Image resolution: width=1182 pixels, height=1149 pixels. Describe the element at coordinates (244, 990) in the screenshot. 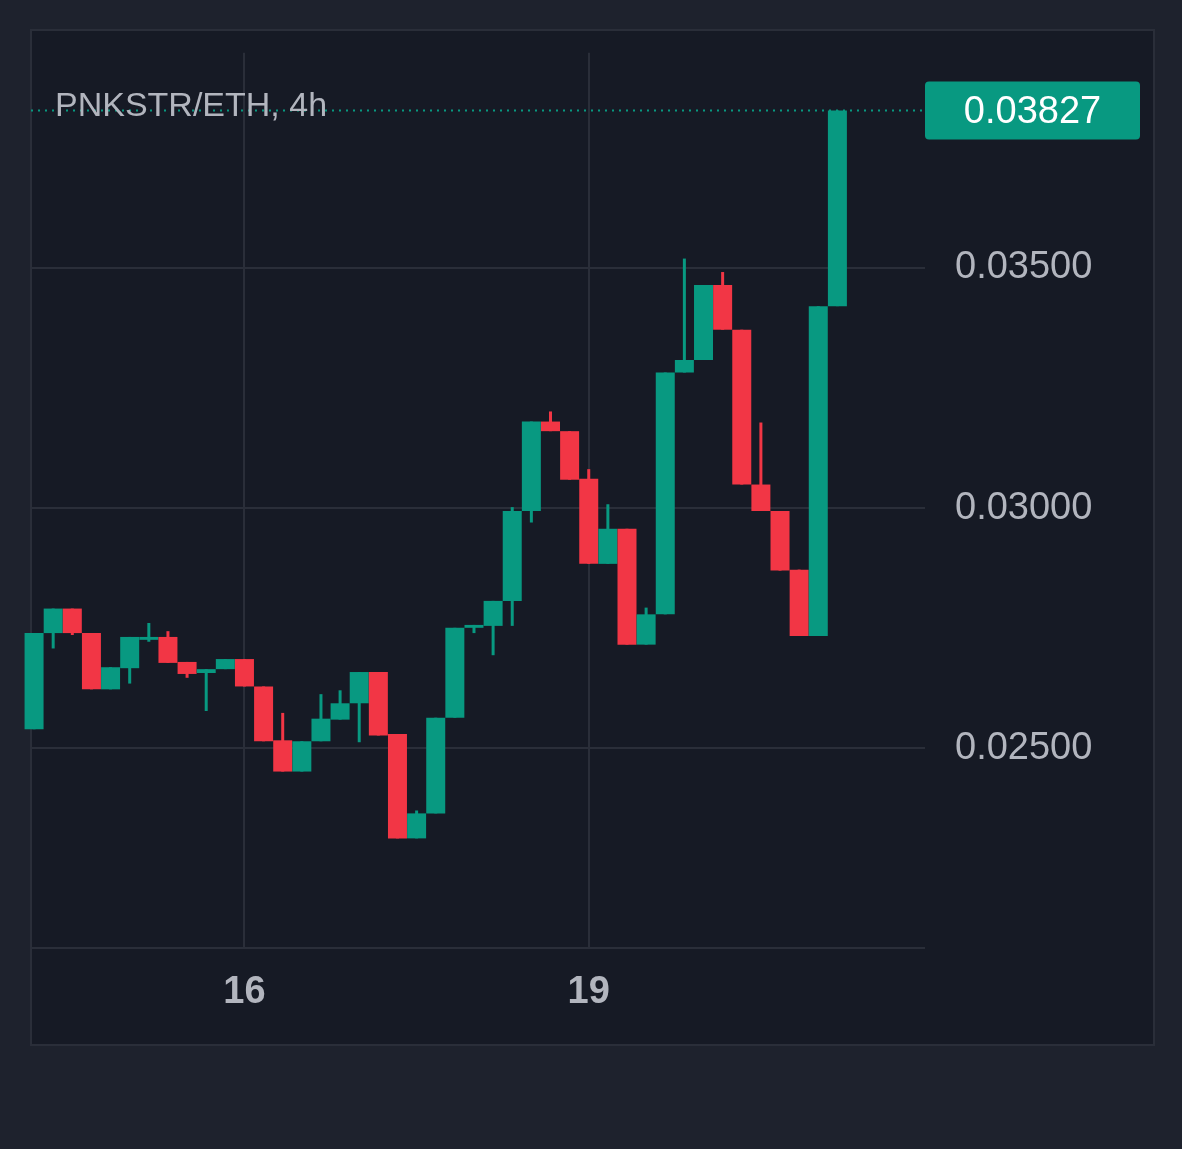

I see `x-tick-label: 16` at that location.